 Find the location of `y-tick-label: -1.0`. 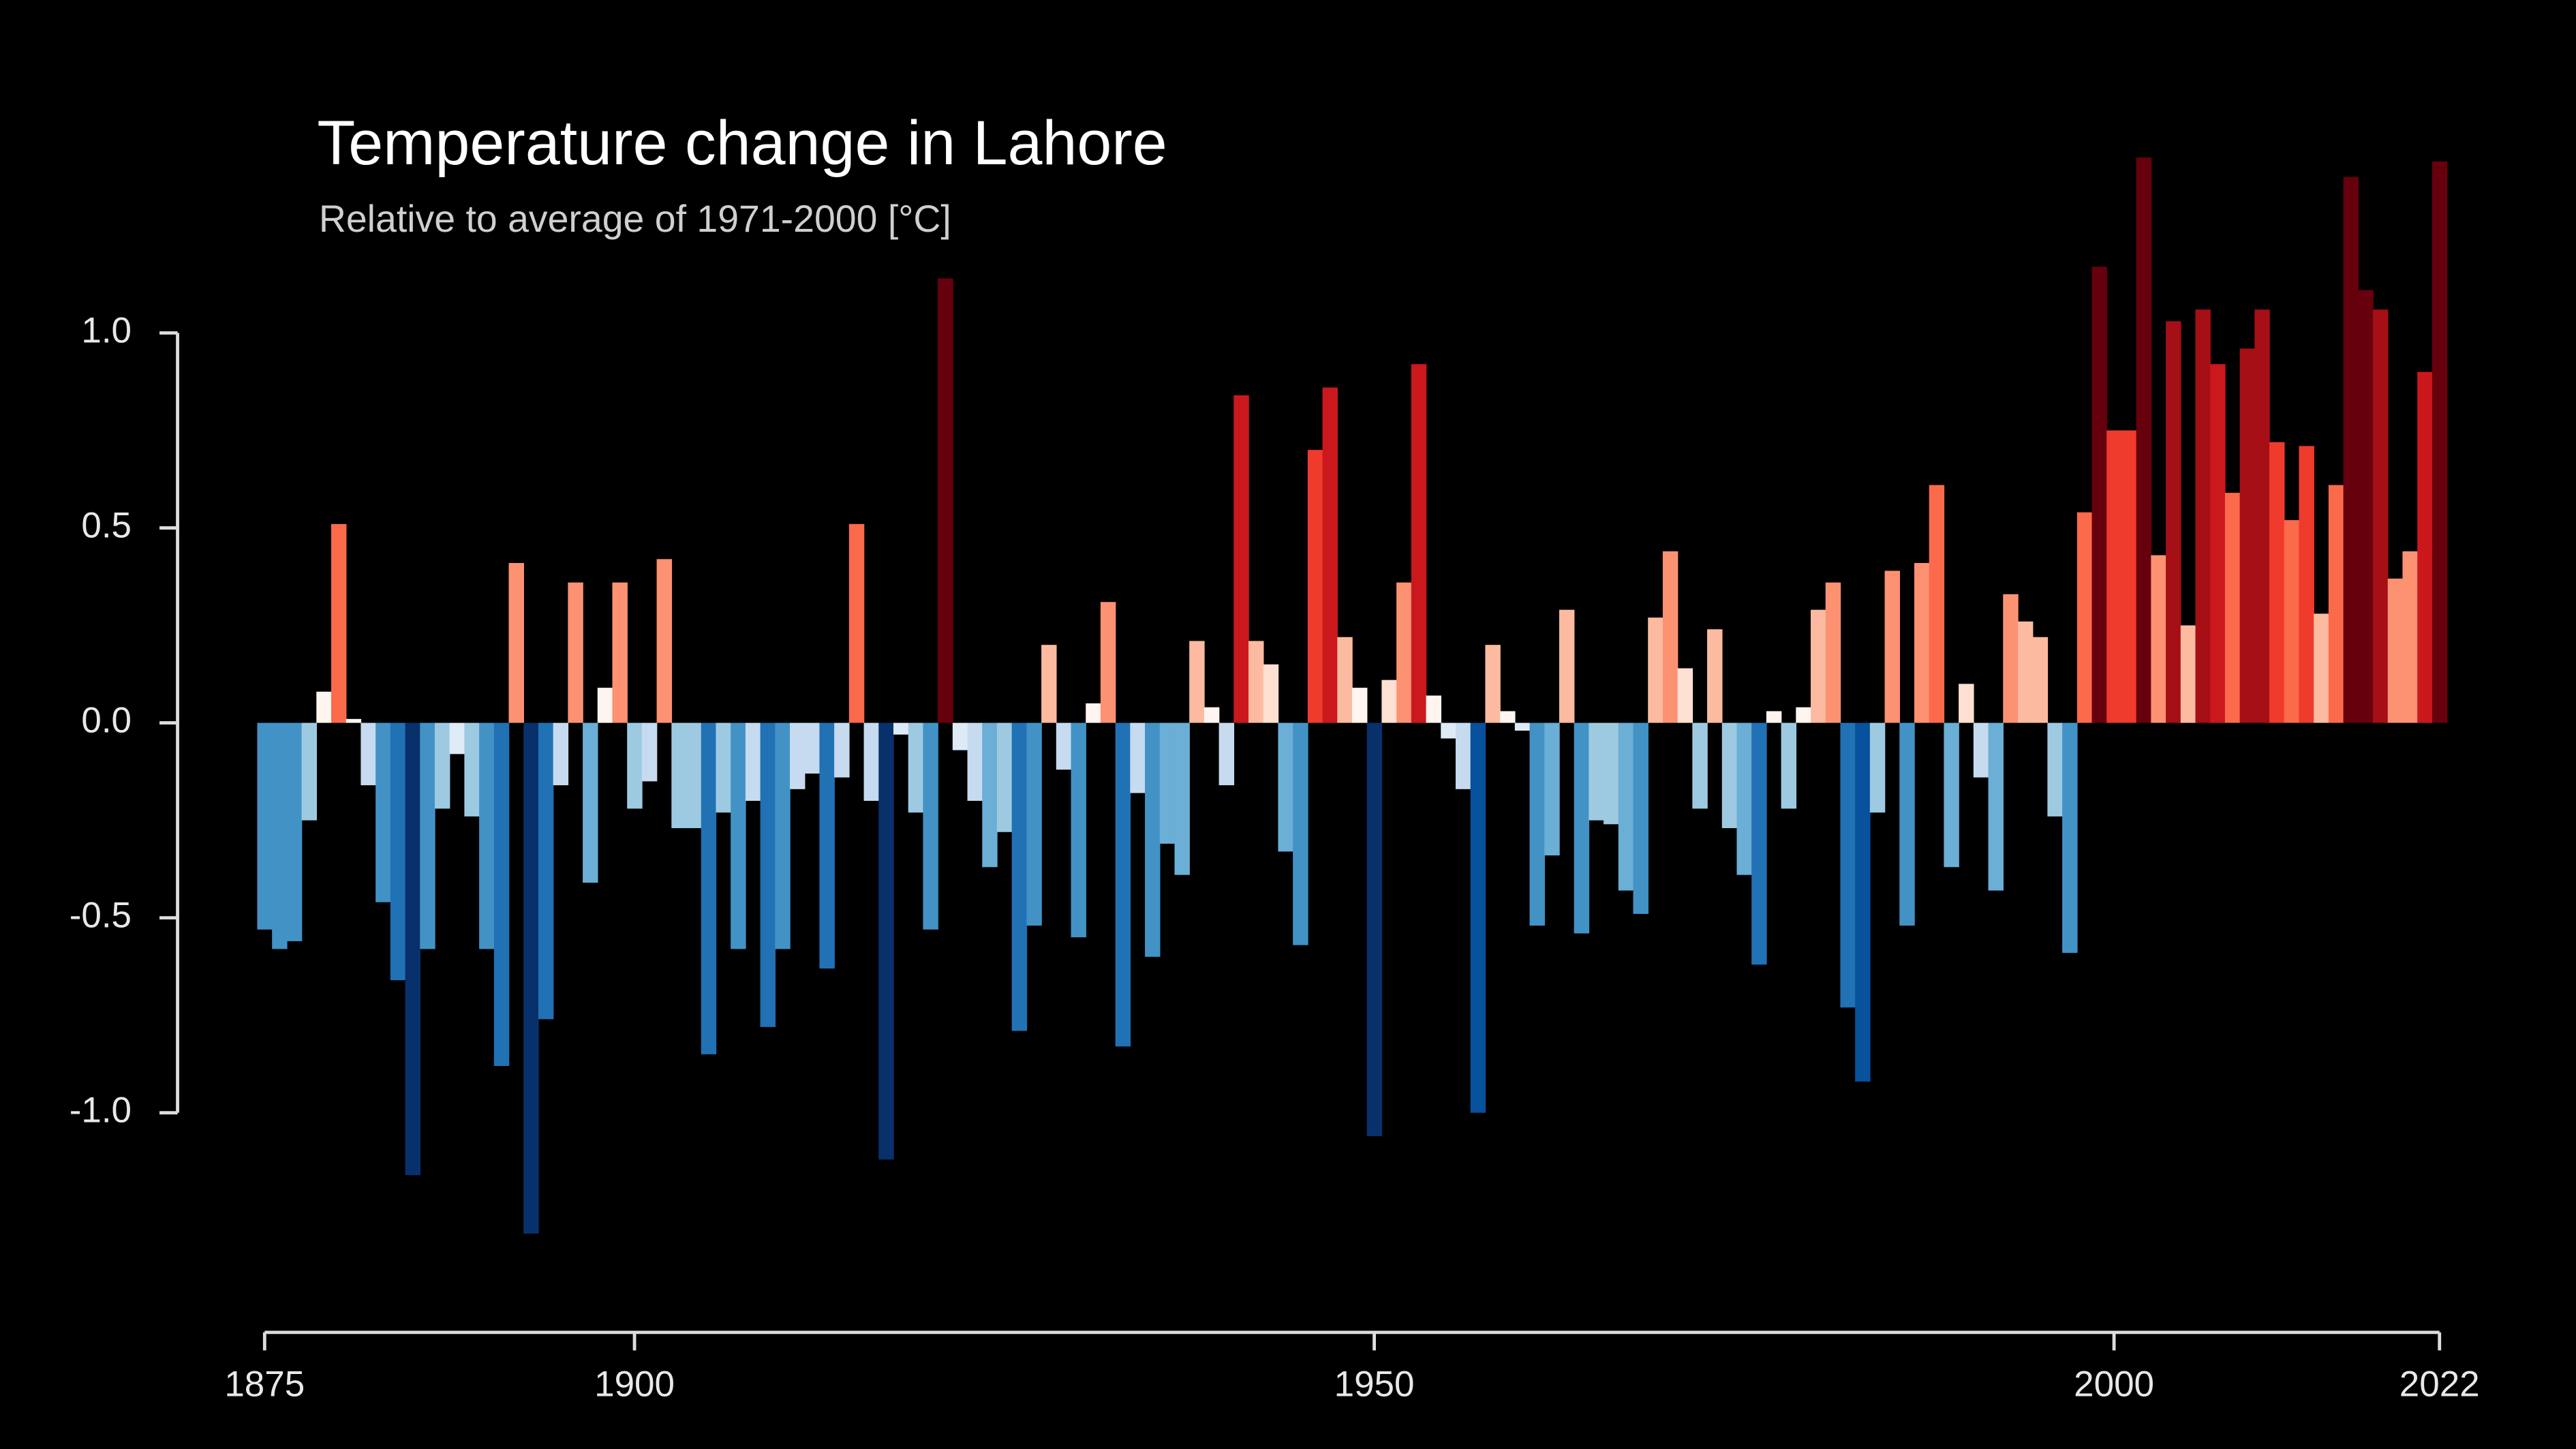

y-tick-label: -1.0 is located at coordinates (101, 1110).